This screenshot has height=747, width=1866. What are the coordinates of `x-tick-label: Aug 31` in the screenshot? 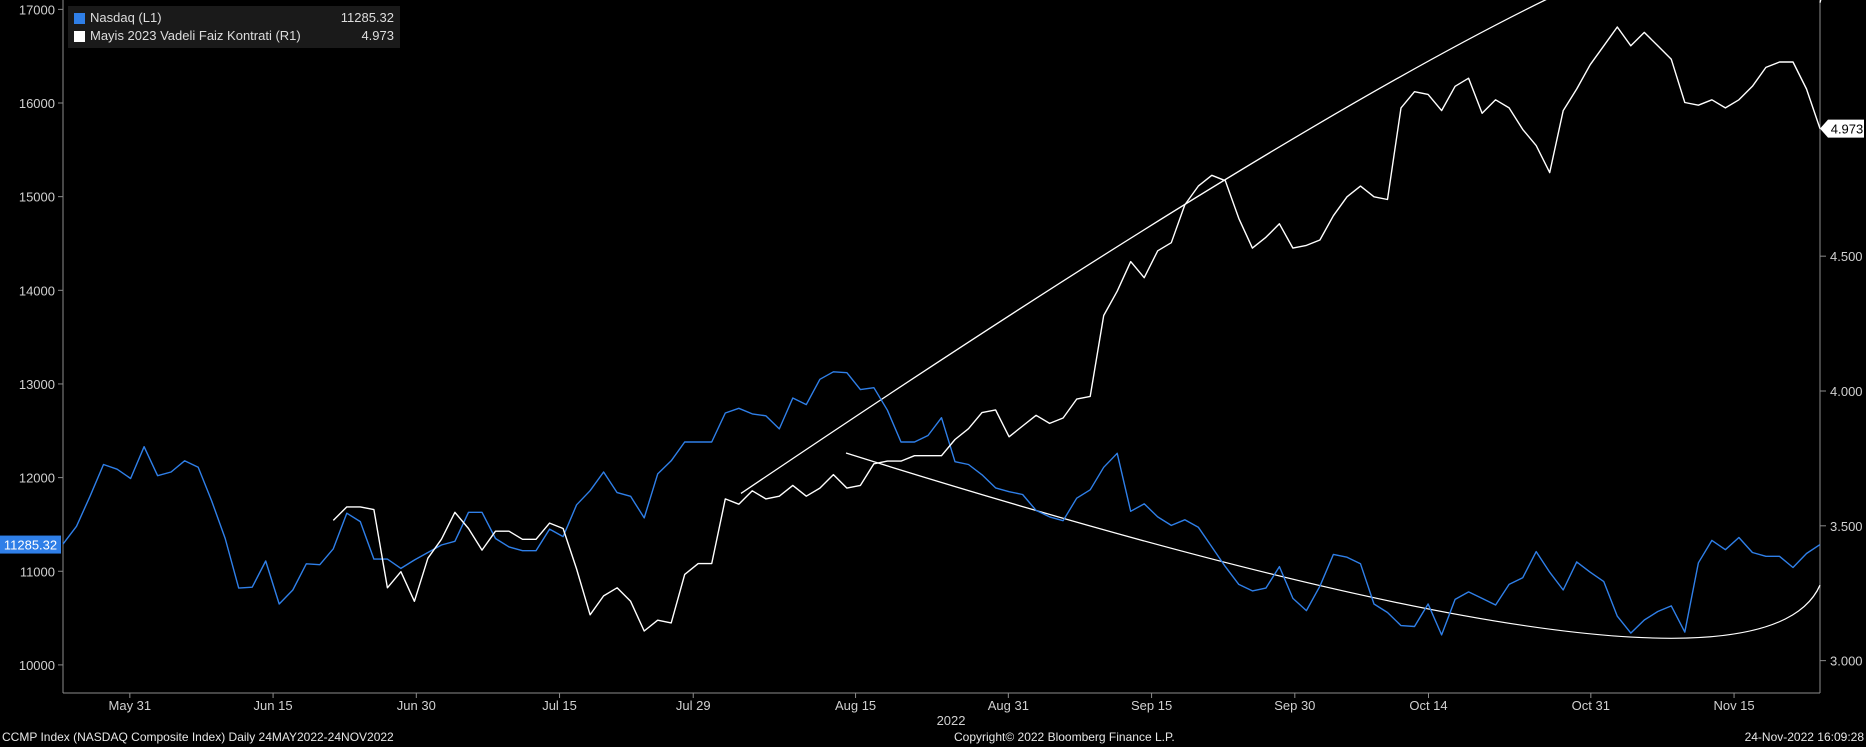 It's located at (1008, 705).